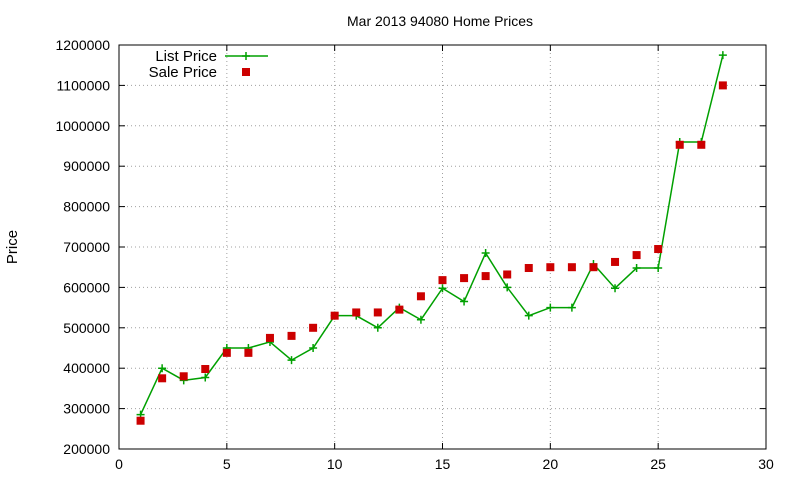 The height and width of the screenshot is (480, 800). I want to click on x-tick-label-2: 10, so click(335, 464).